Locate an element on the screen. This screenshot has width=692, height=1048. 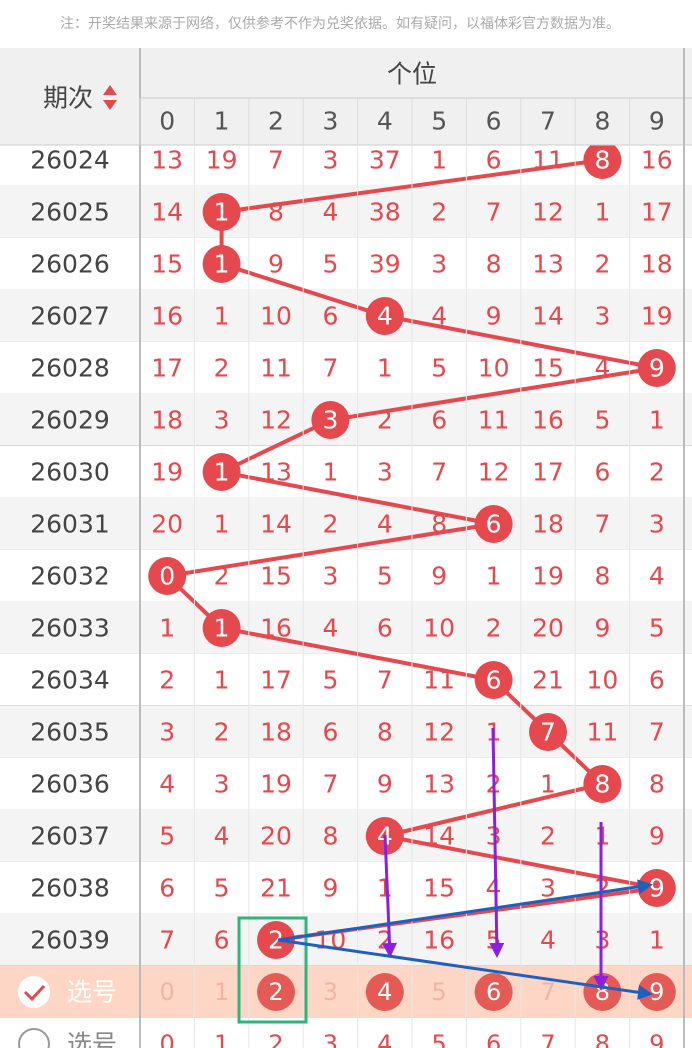
header-bg is located at coordinates (346, 96).